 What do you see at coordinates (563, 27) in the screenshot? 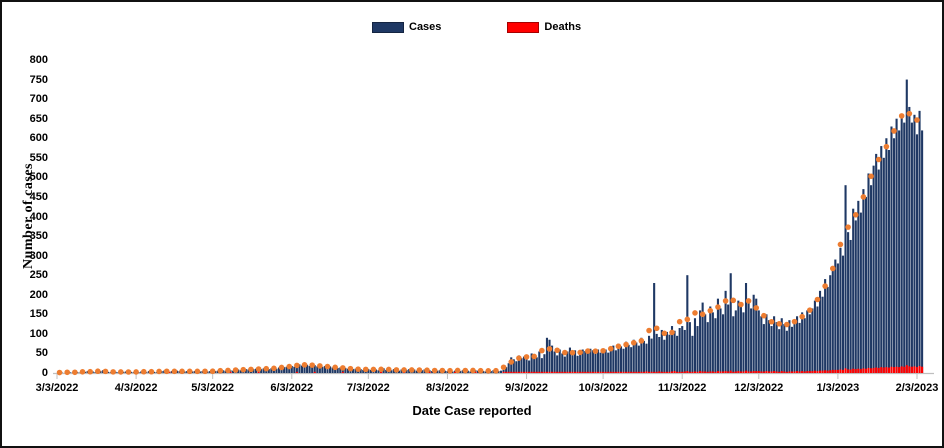
I see `legend-label: Deaths` at bounding box center [563, 27].